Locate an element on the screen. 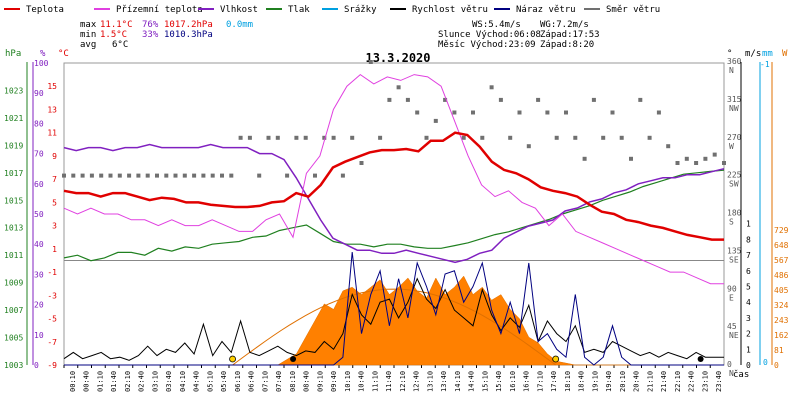 The image size is (800, 400). legend-item-srazky: Srážky is located at coordinates (349, 10).